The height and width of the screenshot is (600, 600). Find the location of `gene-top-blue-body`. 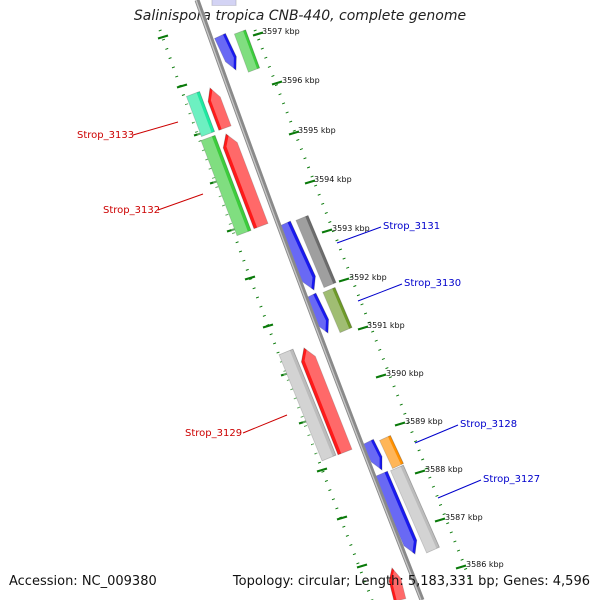

gene-top-blue-body is located at coordinates (225, 51).